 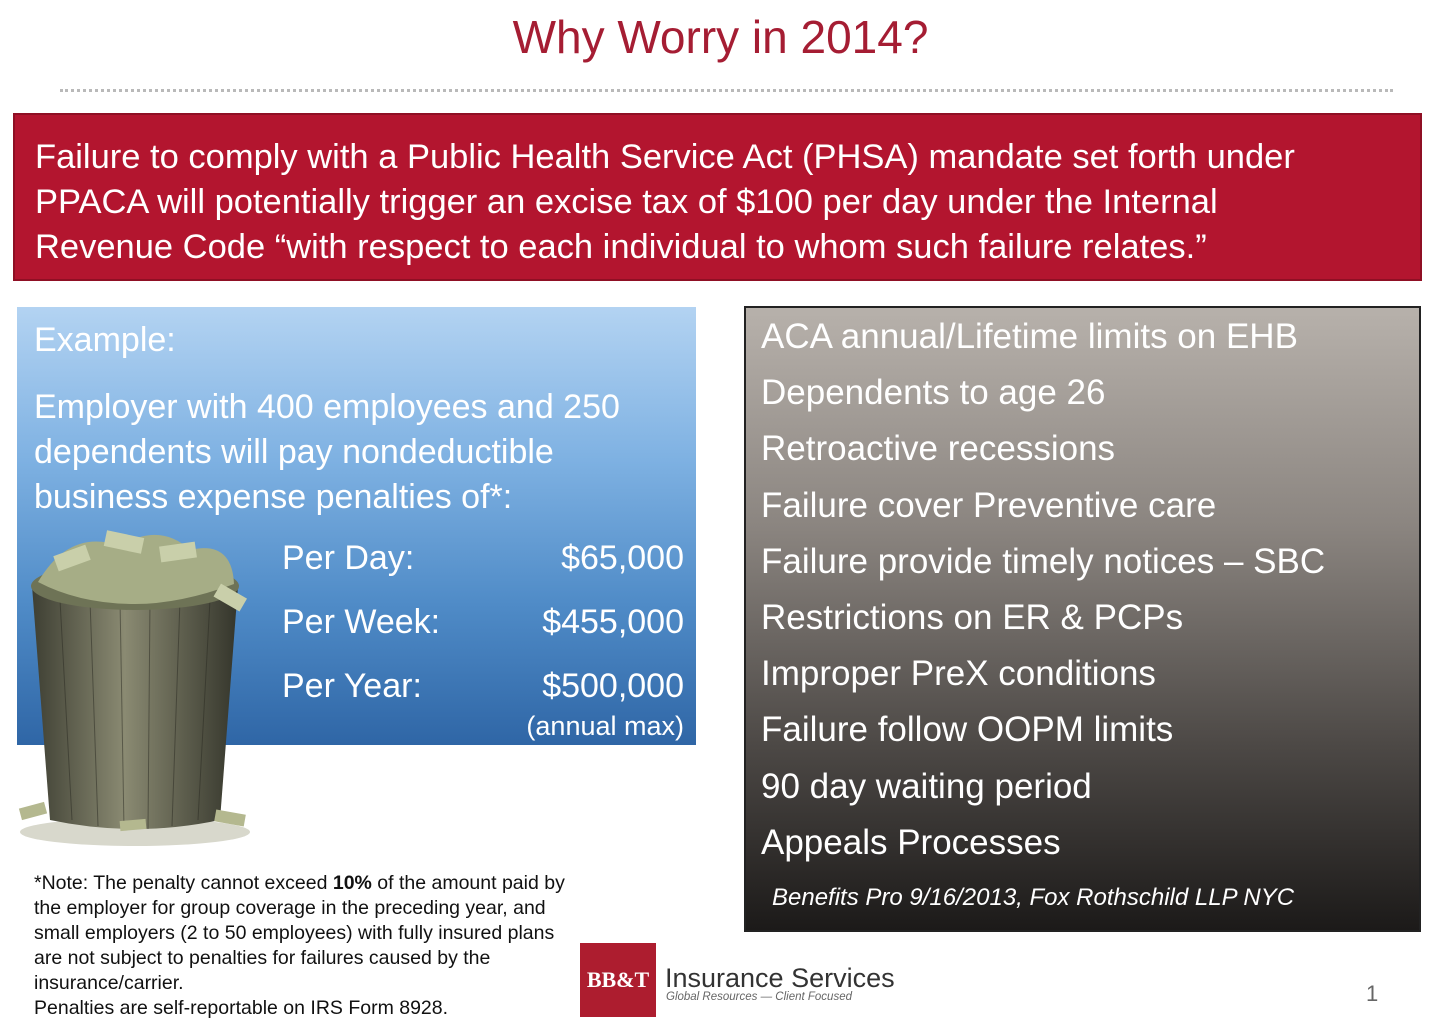 What do you see at coordinates (352, 686) in the screenshot?
I see `penalty-per-year-label: Per Year:` at bounding box center [352, 686].